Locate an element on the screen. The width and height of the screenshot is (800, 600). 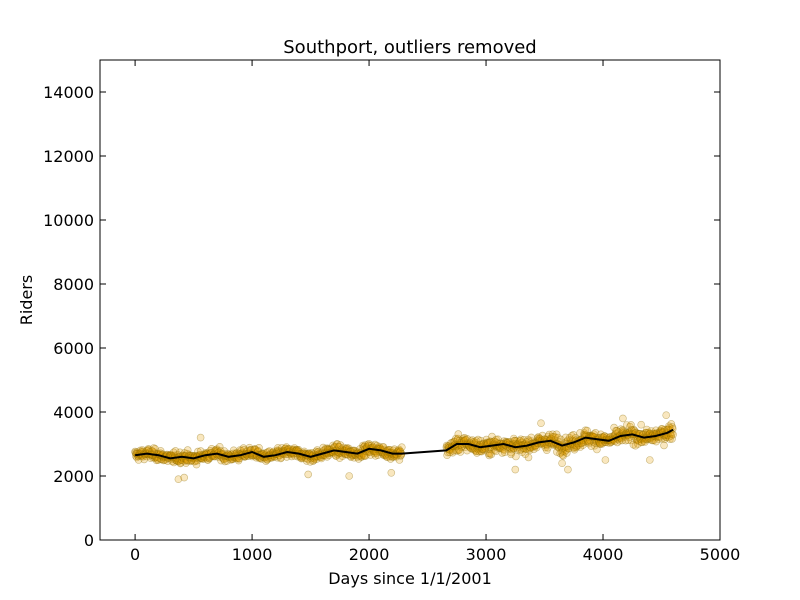
y-tick-label: 10000 is located at coordinates (68, 220).